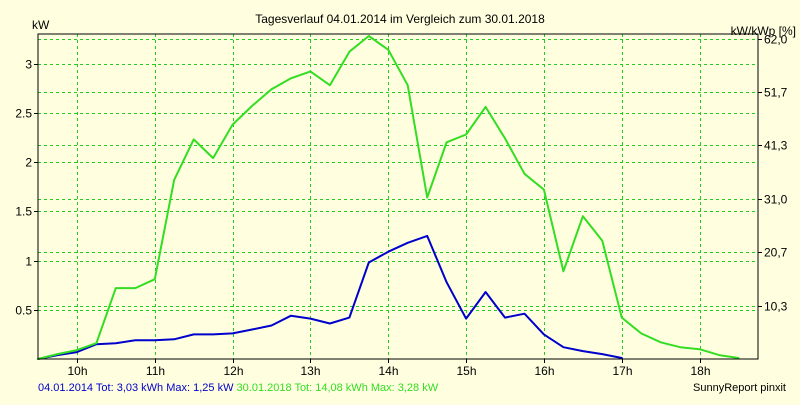 The width and height of the screenshot is (800, 405). Describe the element at coordinates (28, 65) in the screenshot. I see `y-tick-label-left: 3` at that location.